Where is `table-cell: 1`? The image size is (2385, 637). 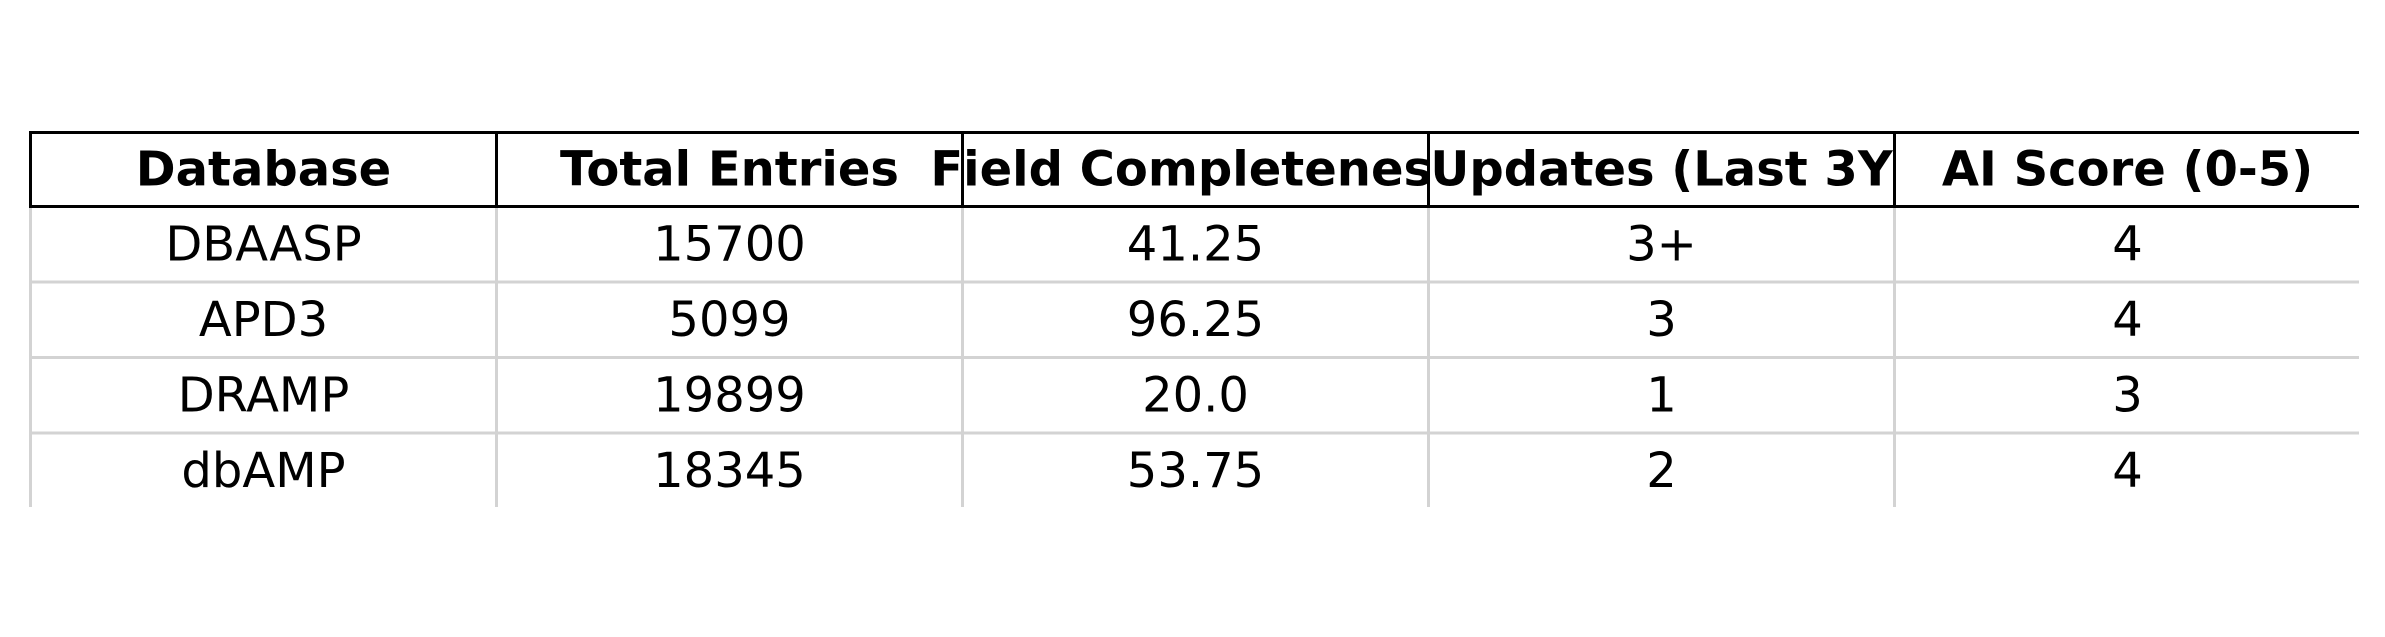
table-cell: 1 is located at coordinates (1661, 395).